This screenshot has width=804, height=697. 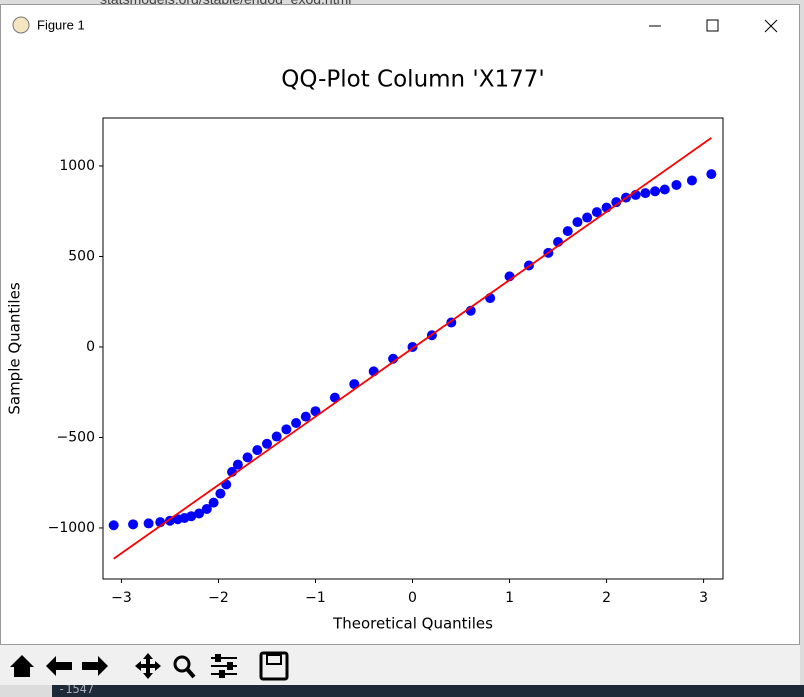 I want to click on chart-title: QQ-Plot Column 'X177', so click(x=413, y=80).